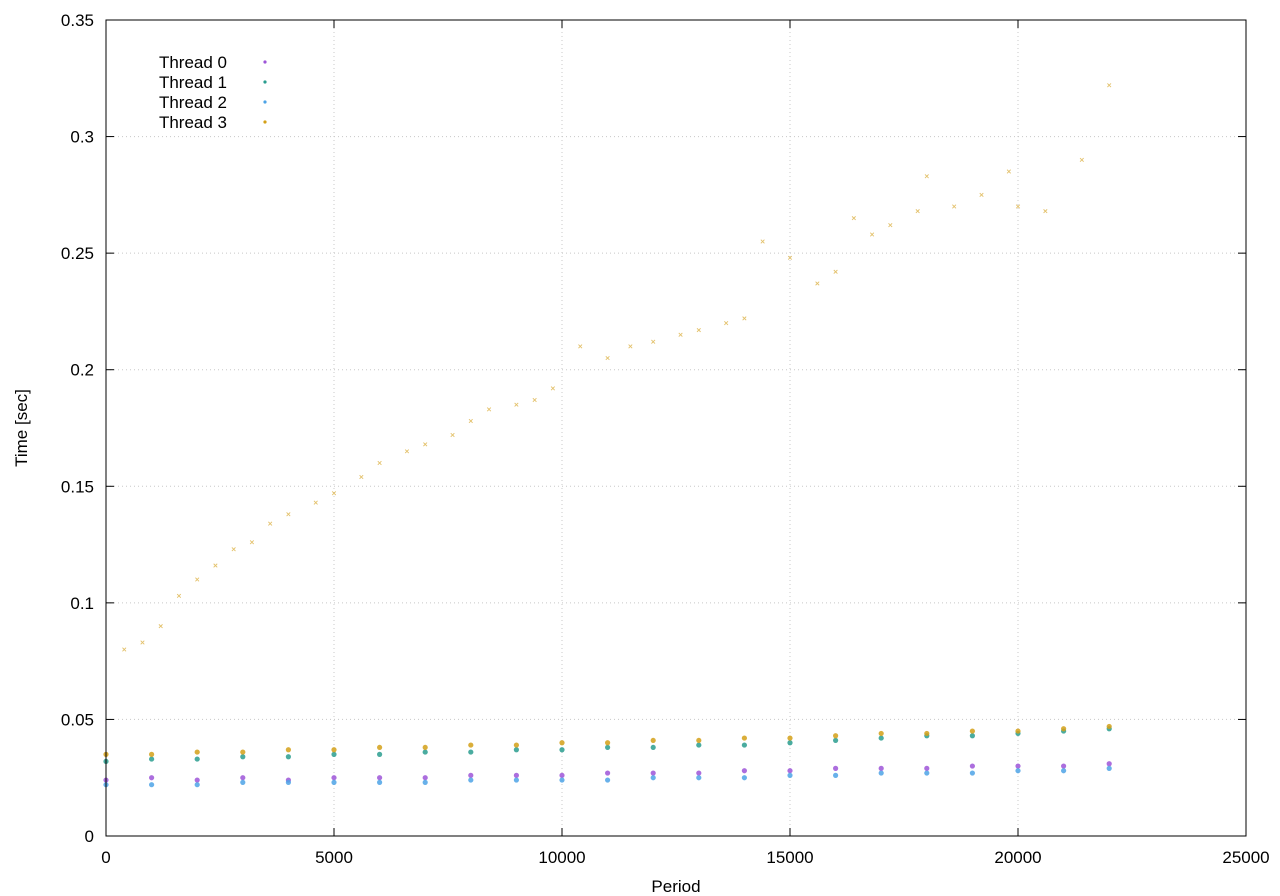 This screenshot has height=896, width=1280. I want to click on y-tick-label: 0, so click(89, 836).